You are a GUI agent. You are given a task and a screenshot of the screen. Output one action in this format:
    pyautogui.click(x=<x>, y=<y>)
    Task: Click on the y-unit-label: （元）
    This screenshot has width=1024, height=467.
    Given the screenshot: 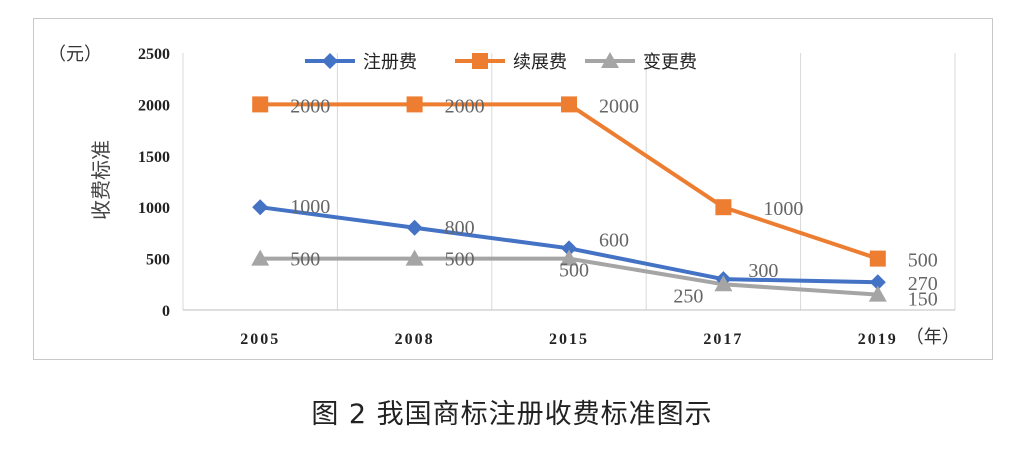 What is the action you would take?
    pyautogui.click(x=75, y=54)
    